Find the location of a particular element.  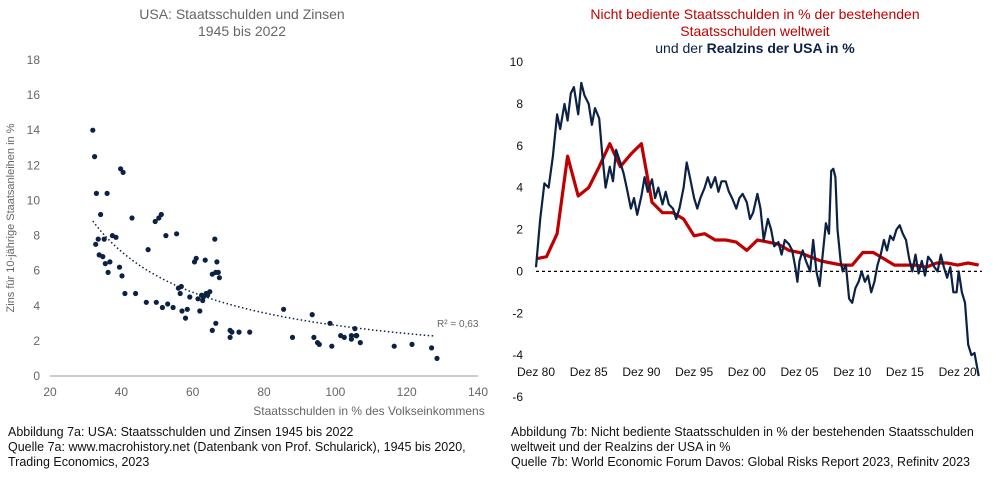

left-x-tick-label: 20 is located at coordinates (50, 392).